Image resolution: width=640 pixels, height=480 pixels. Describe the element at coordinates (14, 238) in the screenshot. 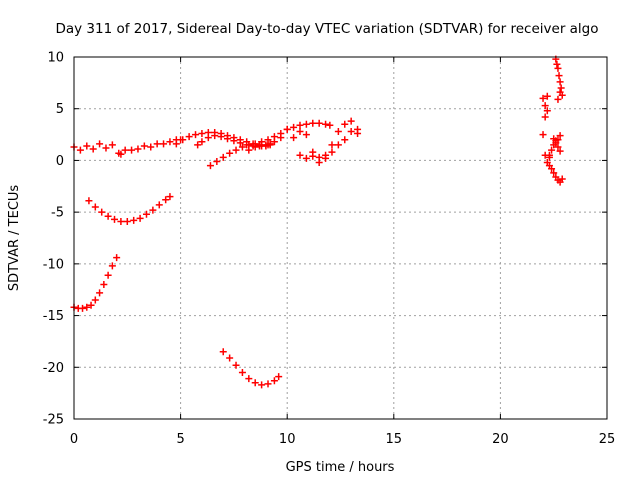

I see `y-axis-label: SDTVAR / TECUs` at that location.